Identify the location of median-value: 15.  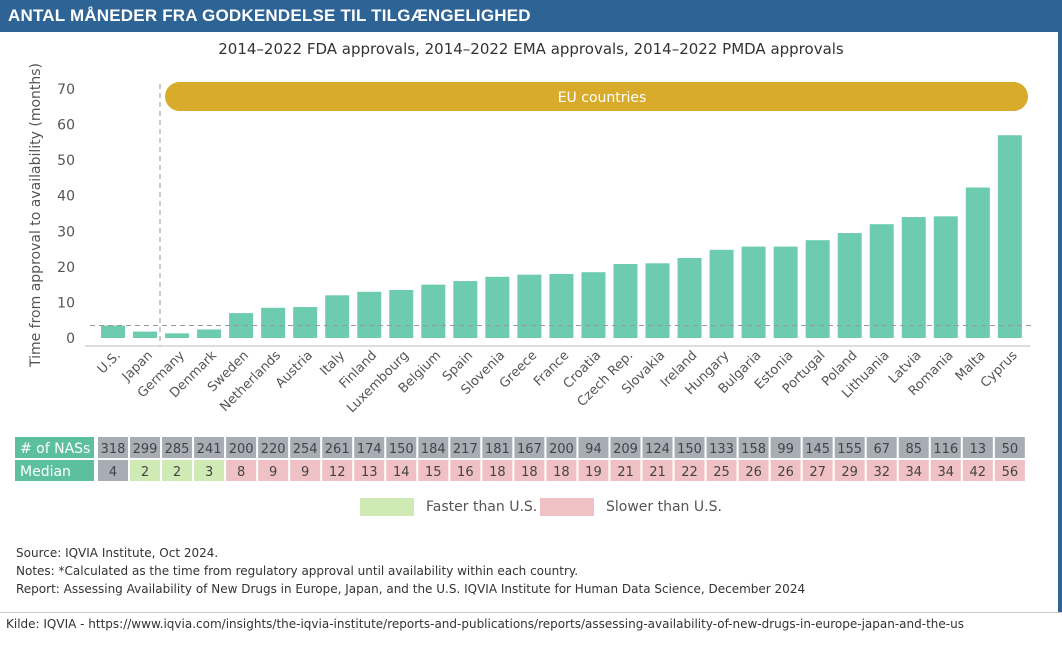
(433, 472).